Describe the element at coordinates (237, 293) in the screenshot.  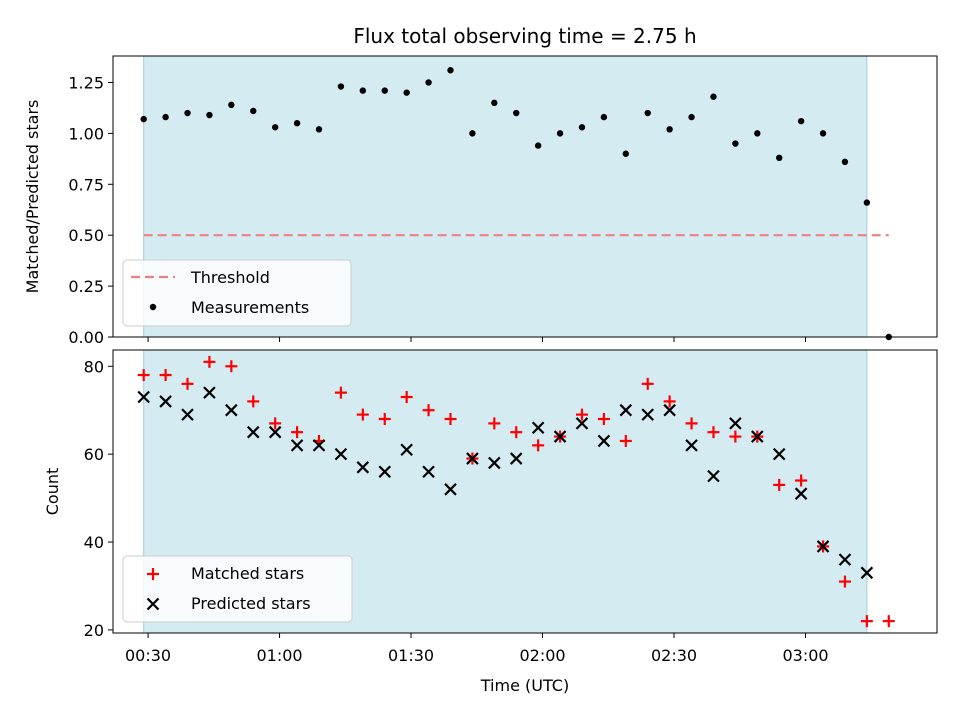
I see `ratio-legend-box` at that location.